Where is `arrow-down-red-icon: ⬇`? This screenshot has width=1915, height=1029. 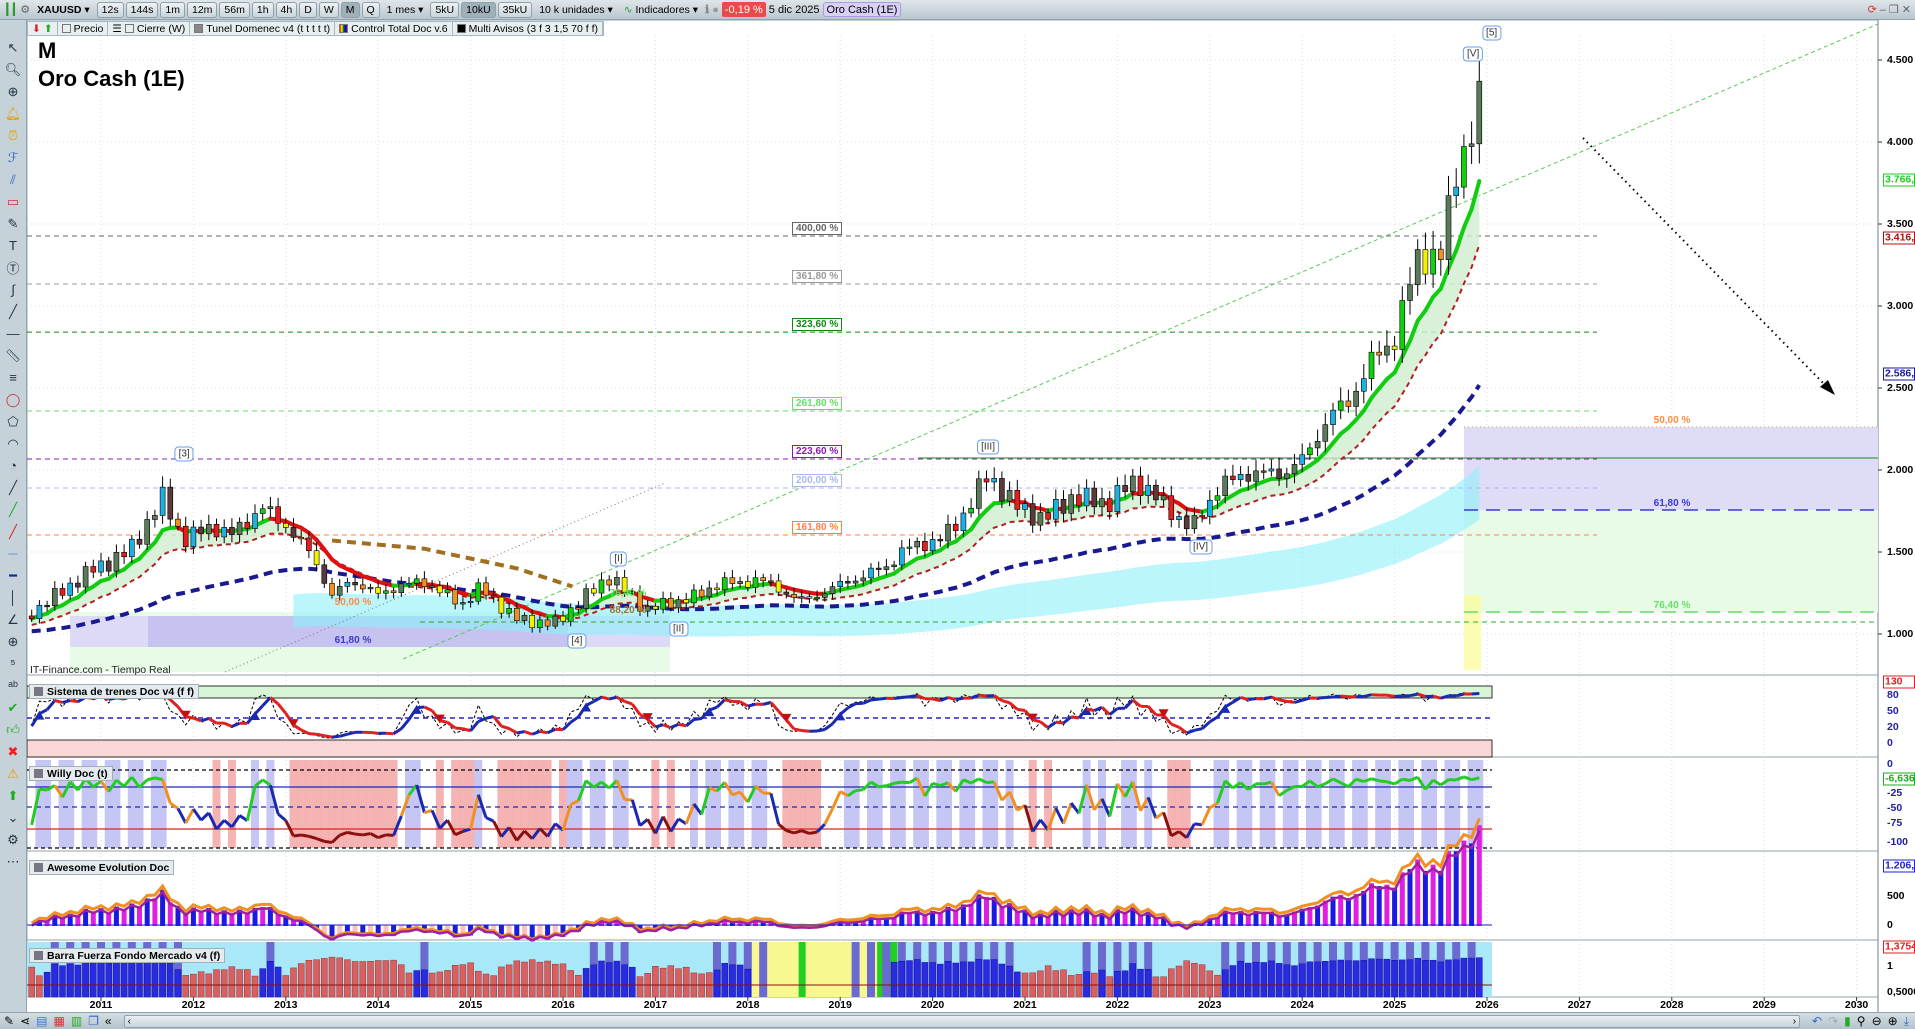 arrow-down-red-icon: ⬇ is located at coordinates (36, 28).